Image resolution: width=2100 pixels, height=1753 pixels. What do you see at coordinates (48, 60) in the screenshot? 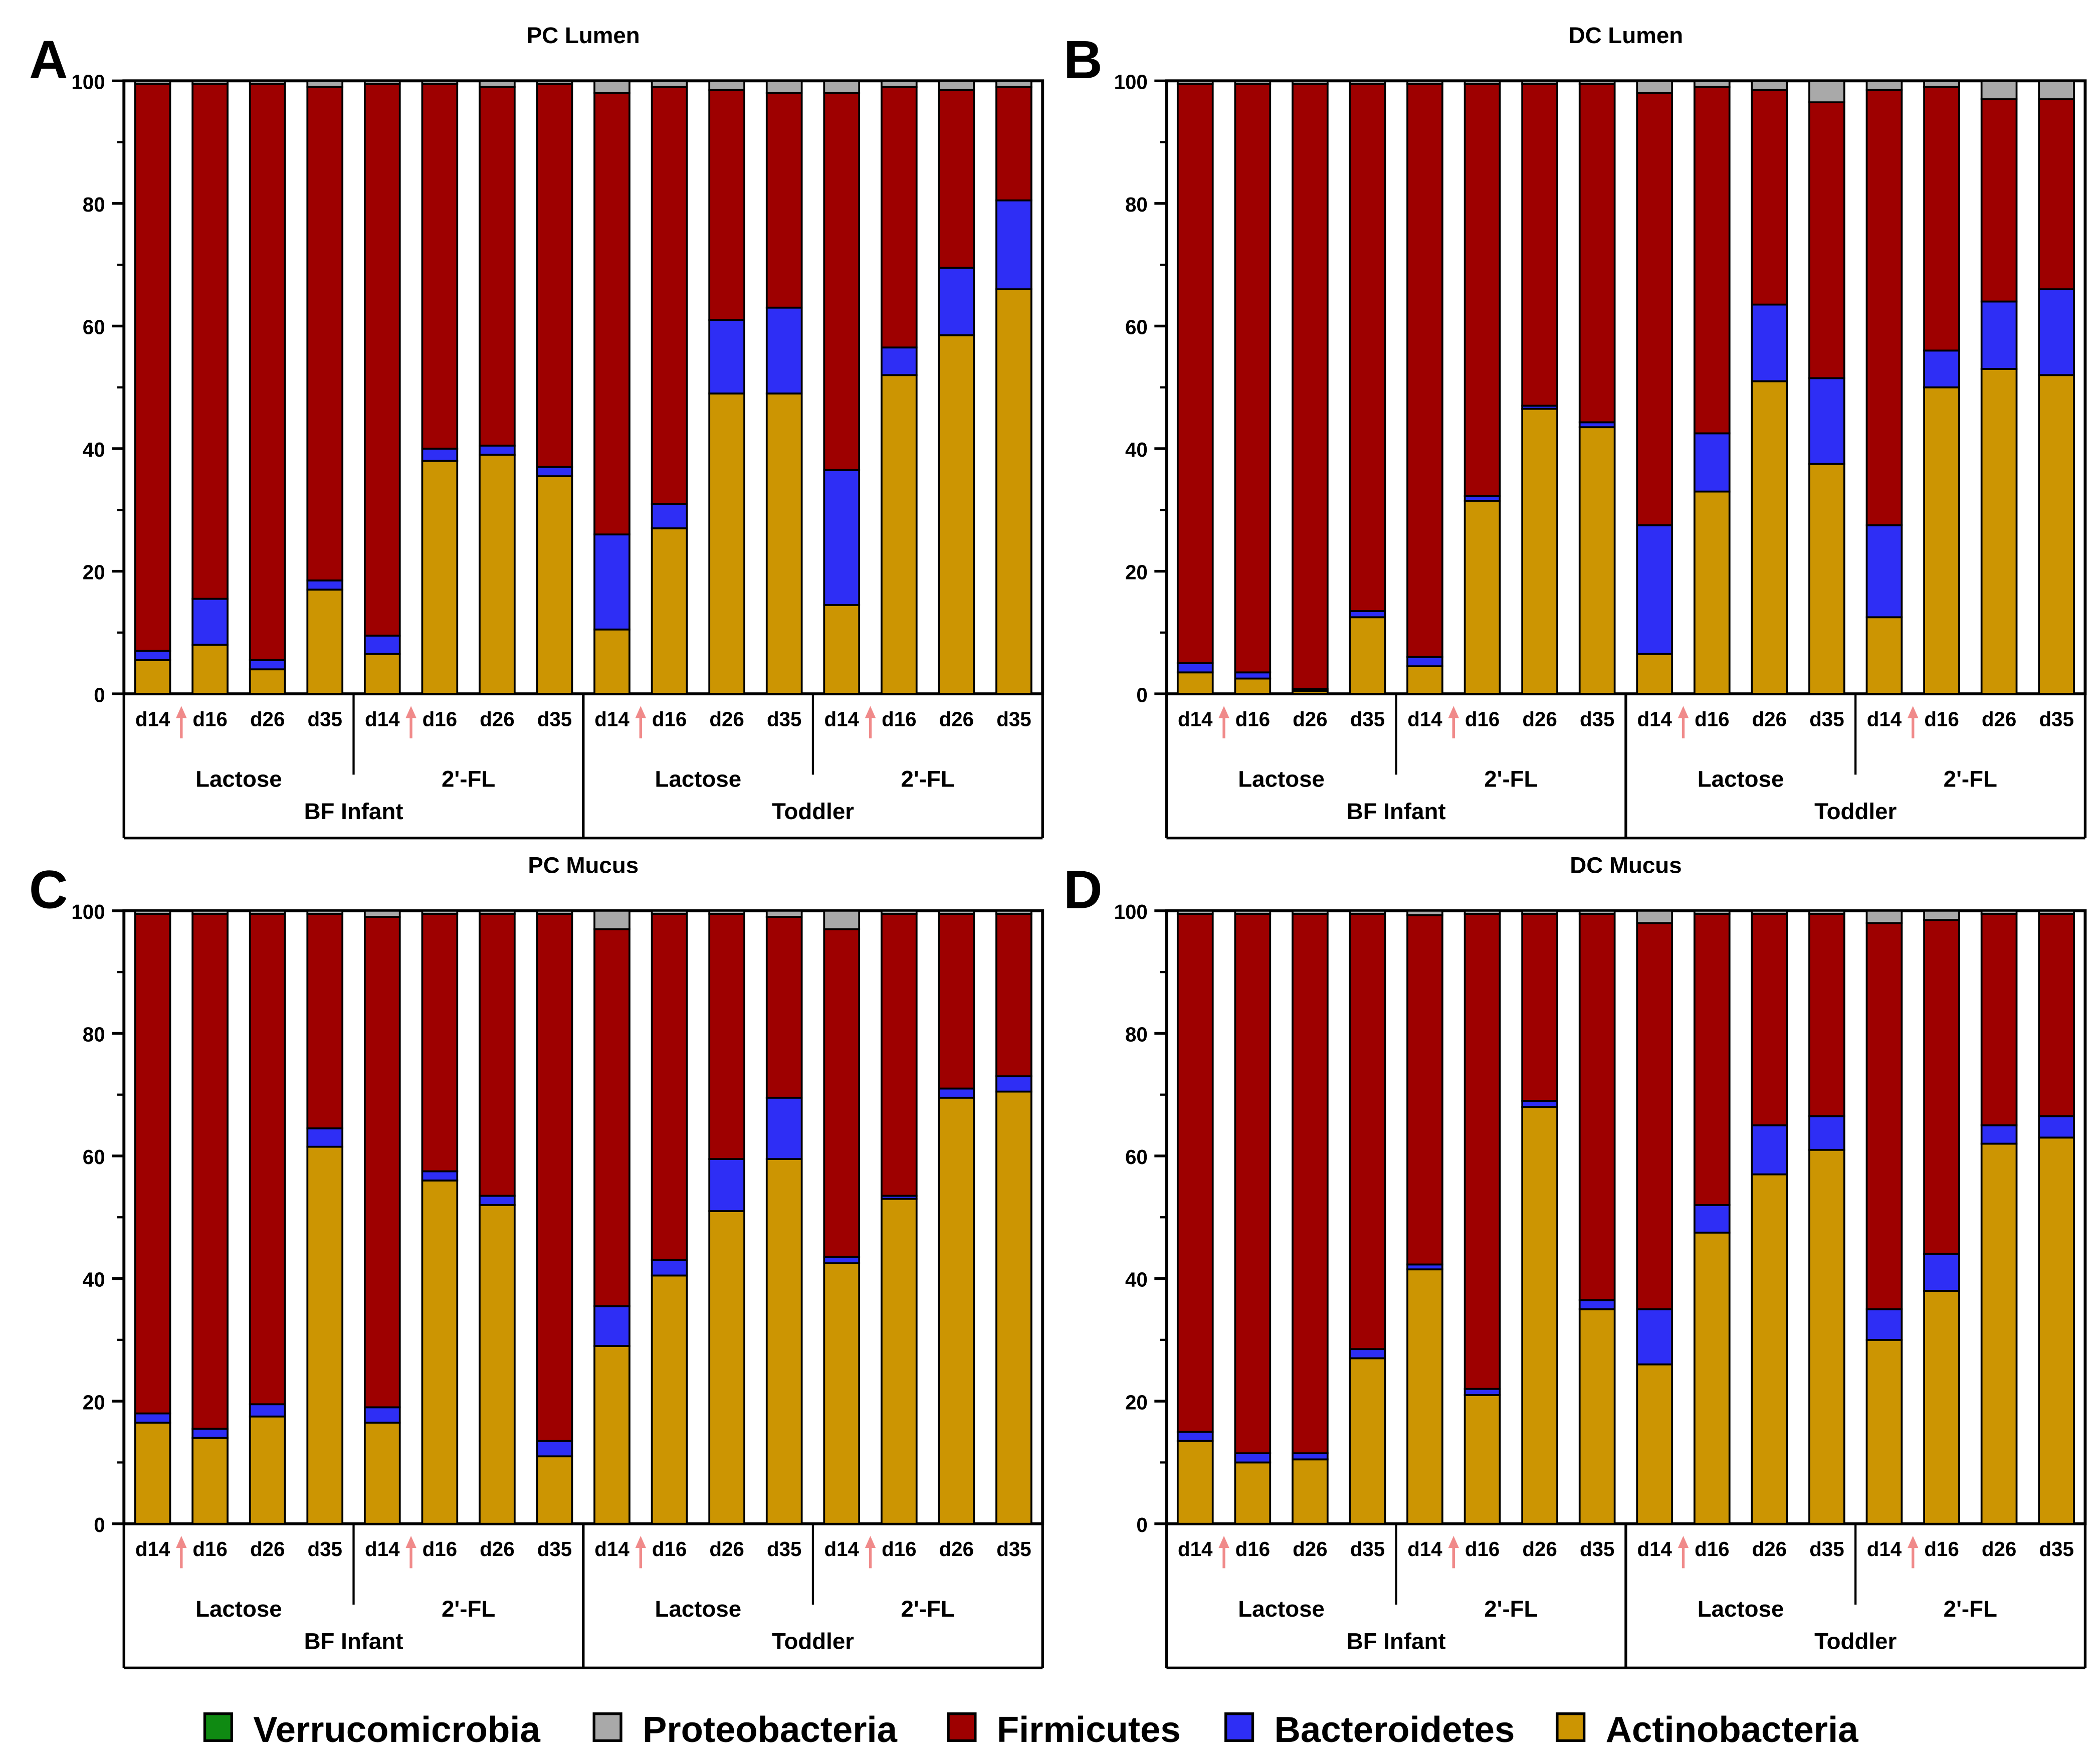
I see `panel-letter: A` at bounding box center [48, 60].